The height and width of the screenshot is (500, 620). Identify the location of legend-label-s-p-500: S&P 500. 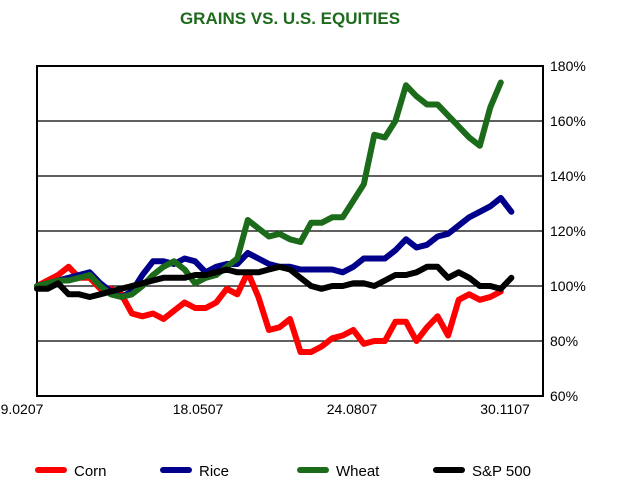
(501, 471).